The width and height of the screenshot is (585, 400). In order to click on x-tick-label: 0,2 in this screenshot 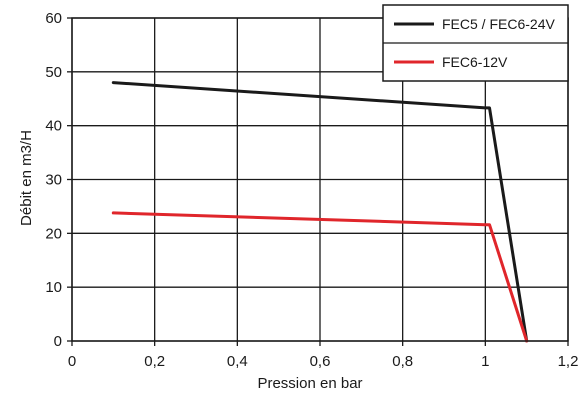, I will do `click(154, 361)`.